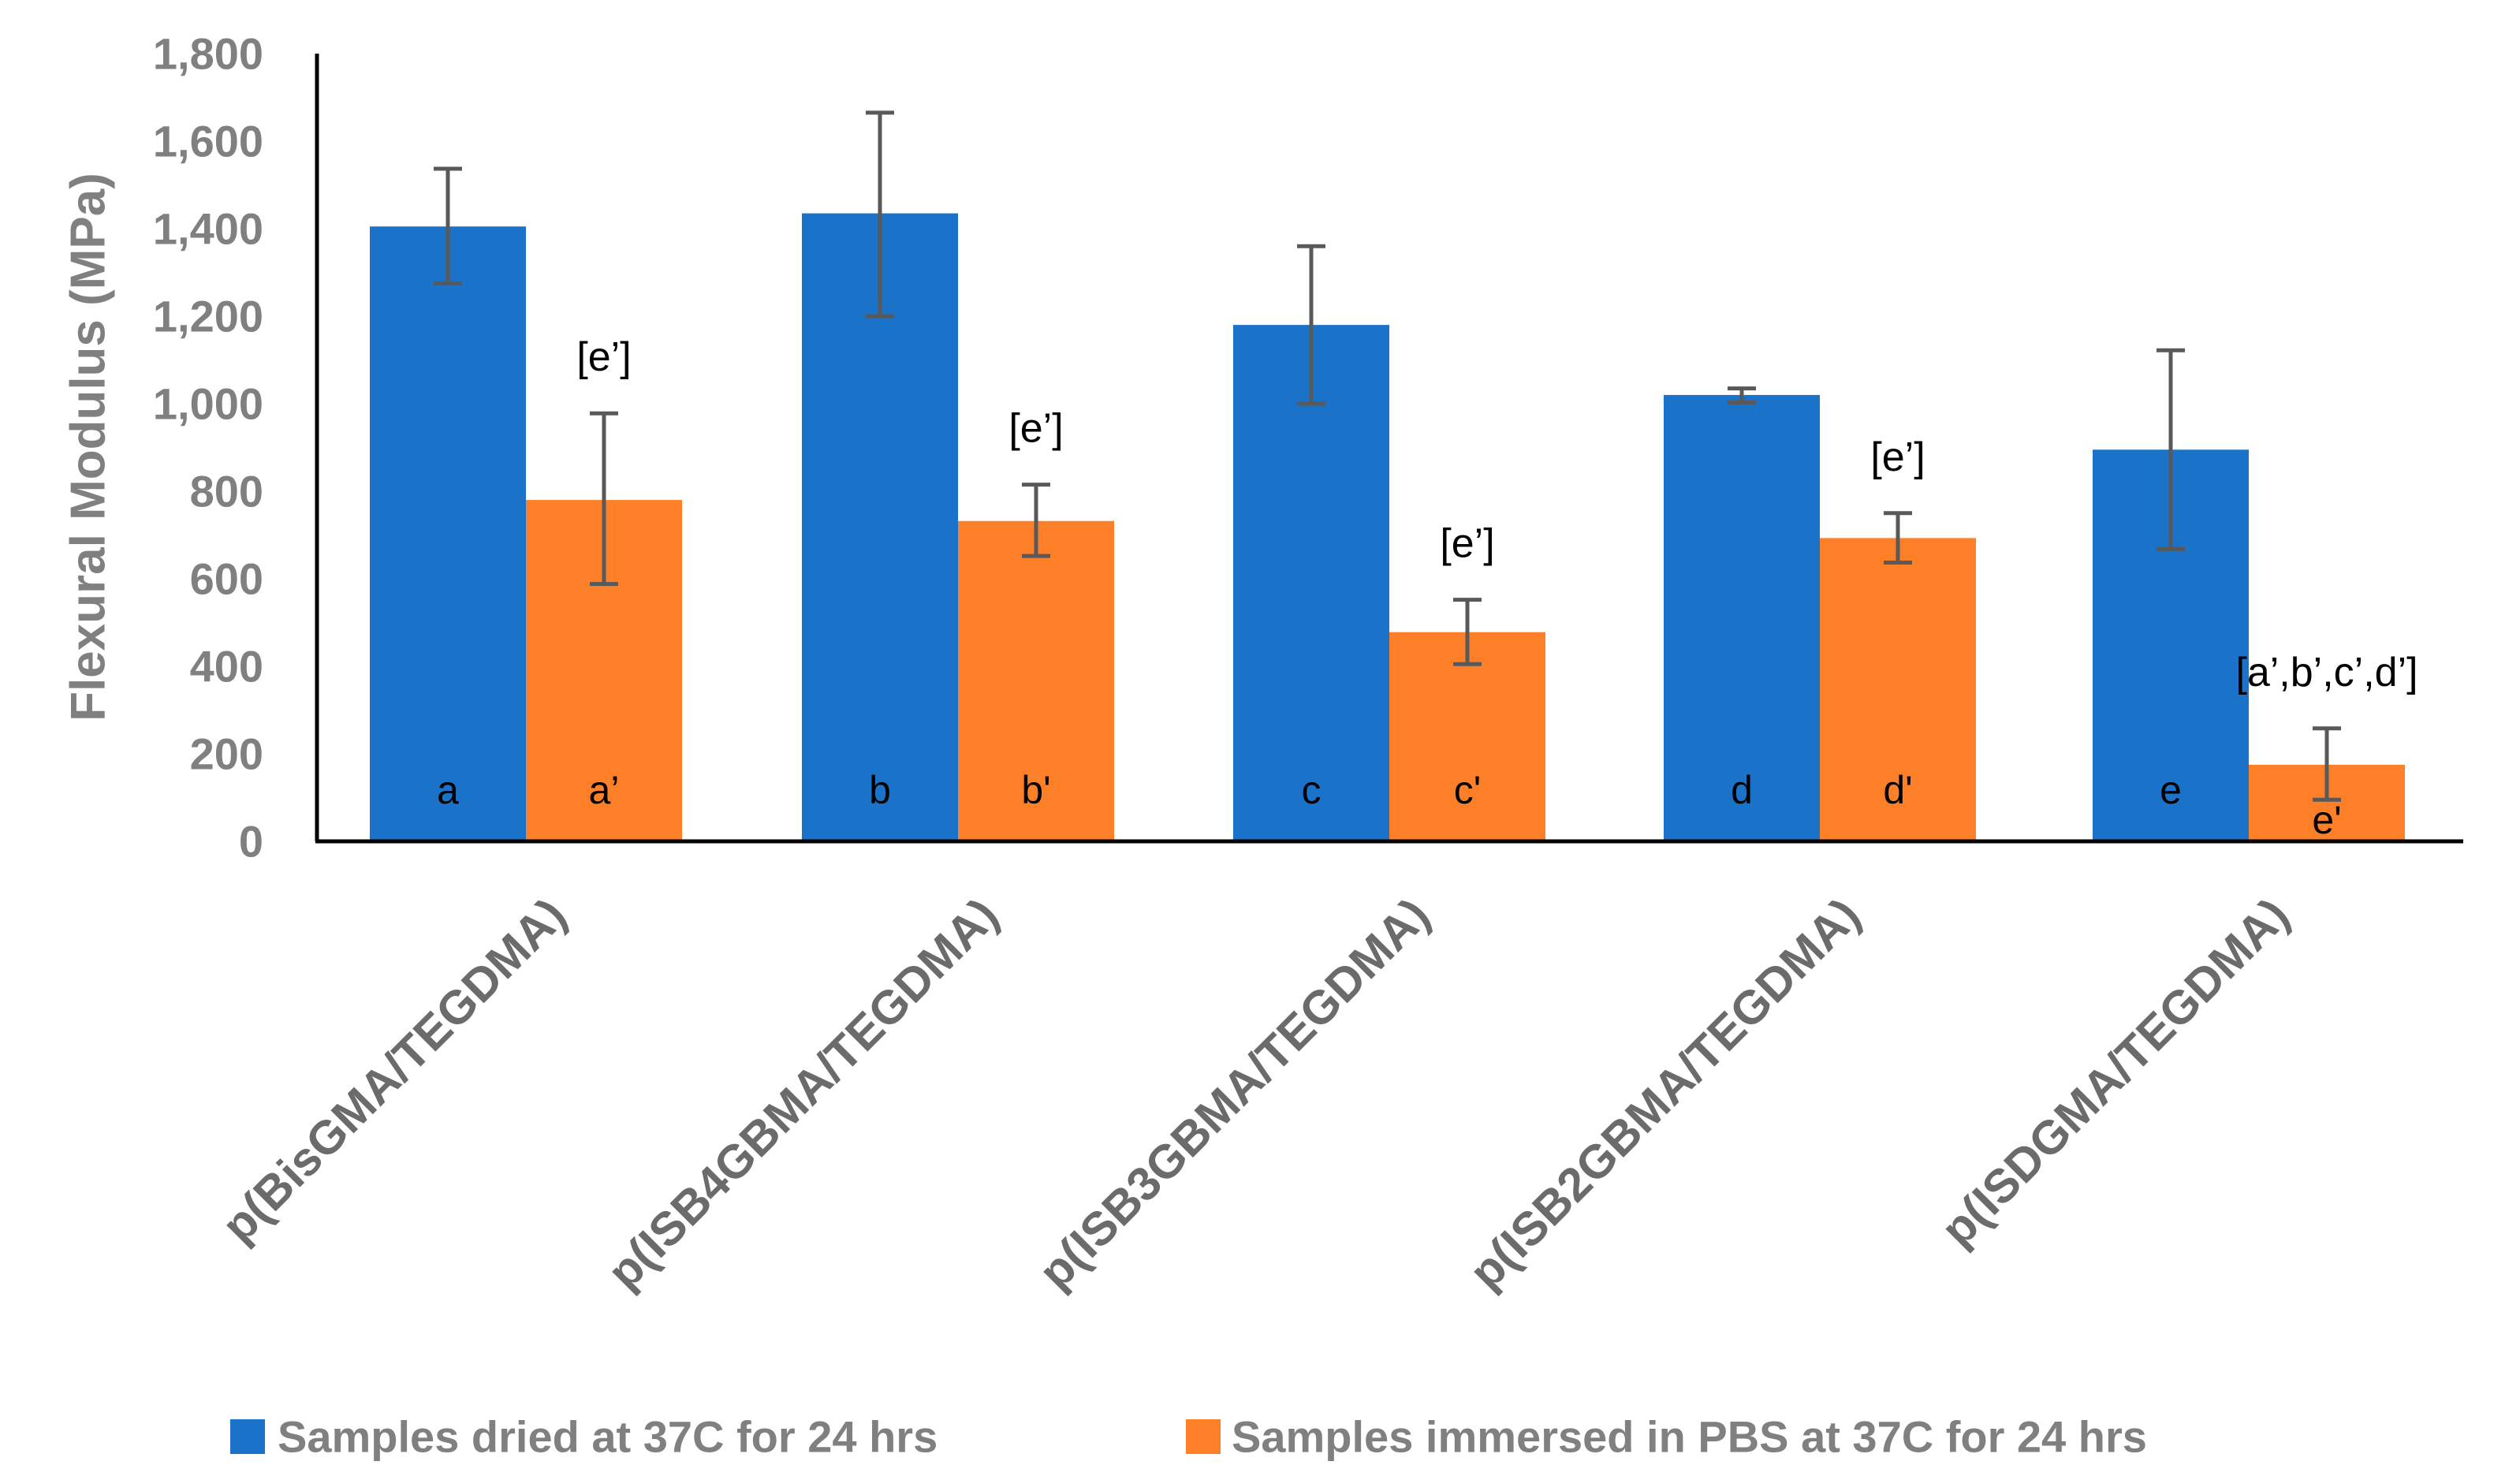  I want to click on bar-letter-label: c', so click(1468, 790).